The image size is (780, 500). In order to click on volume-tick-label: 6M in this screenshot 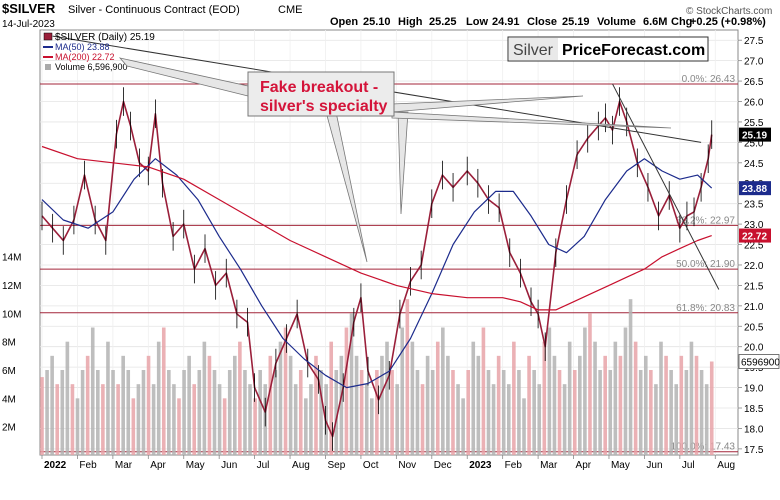, I will do `click(9, 371)`.